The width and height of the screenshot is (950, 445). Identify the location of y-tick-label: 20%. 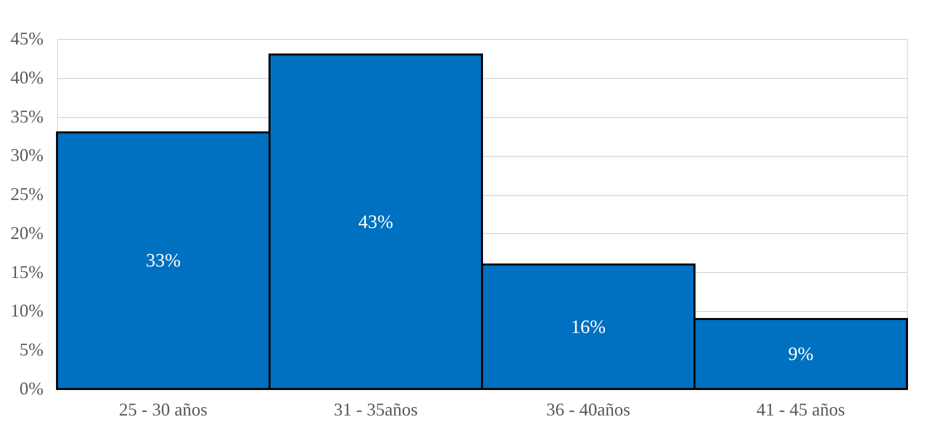
(27, 232).